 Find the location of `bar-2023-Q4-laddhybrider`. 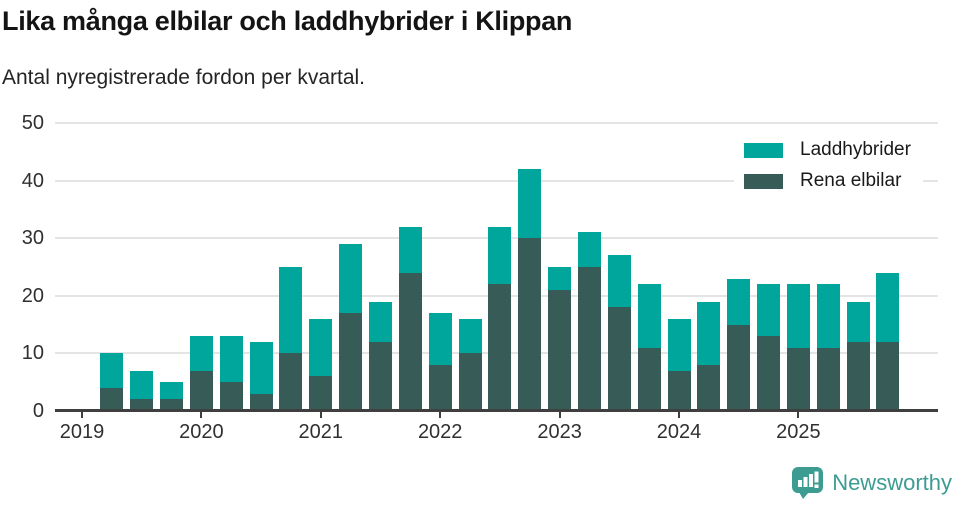

bar-2023-Q4-laddhybrider is located at coordinates (649, 316).